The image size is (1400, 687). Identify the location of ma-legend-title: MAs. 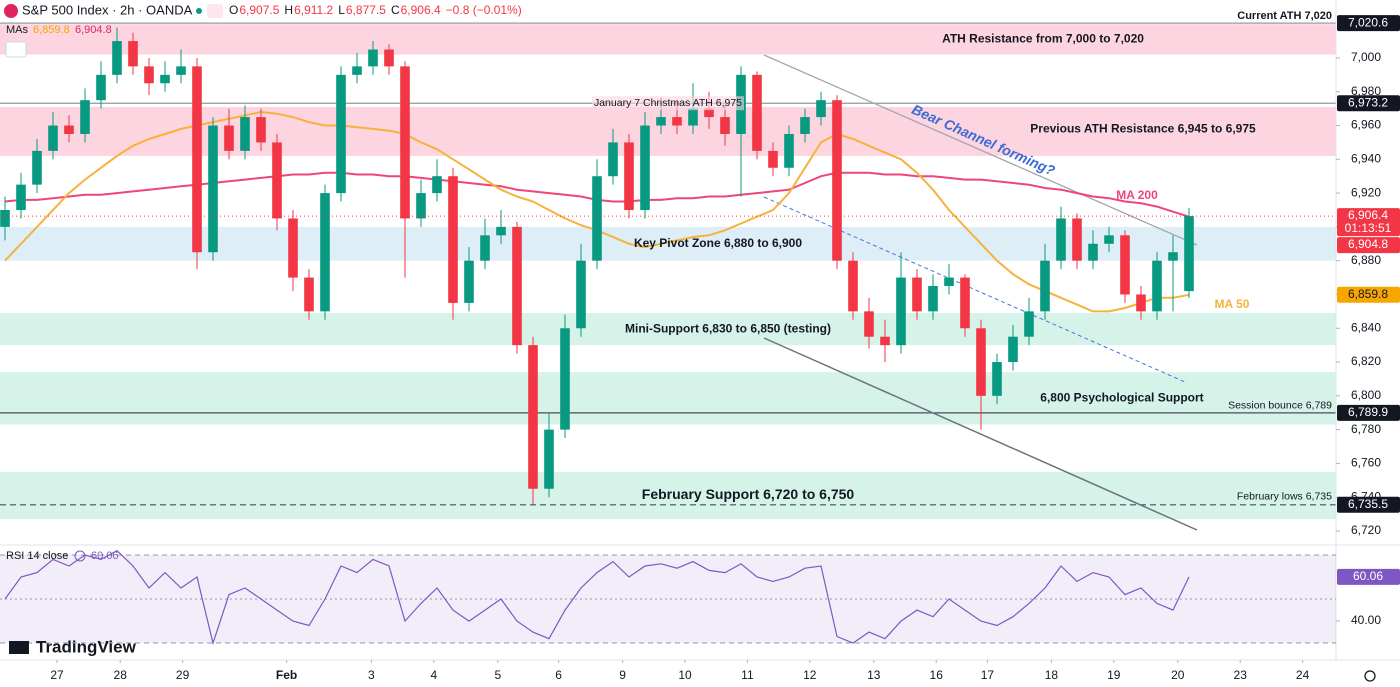
(17, 30).